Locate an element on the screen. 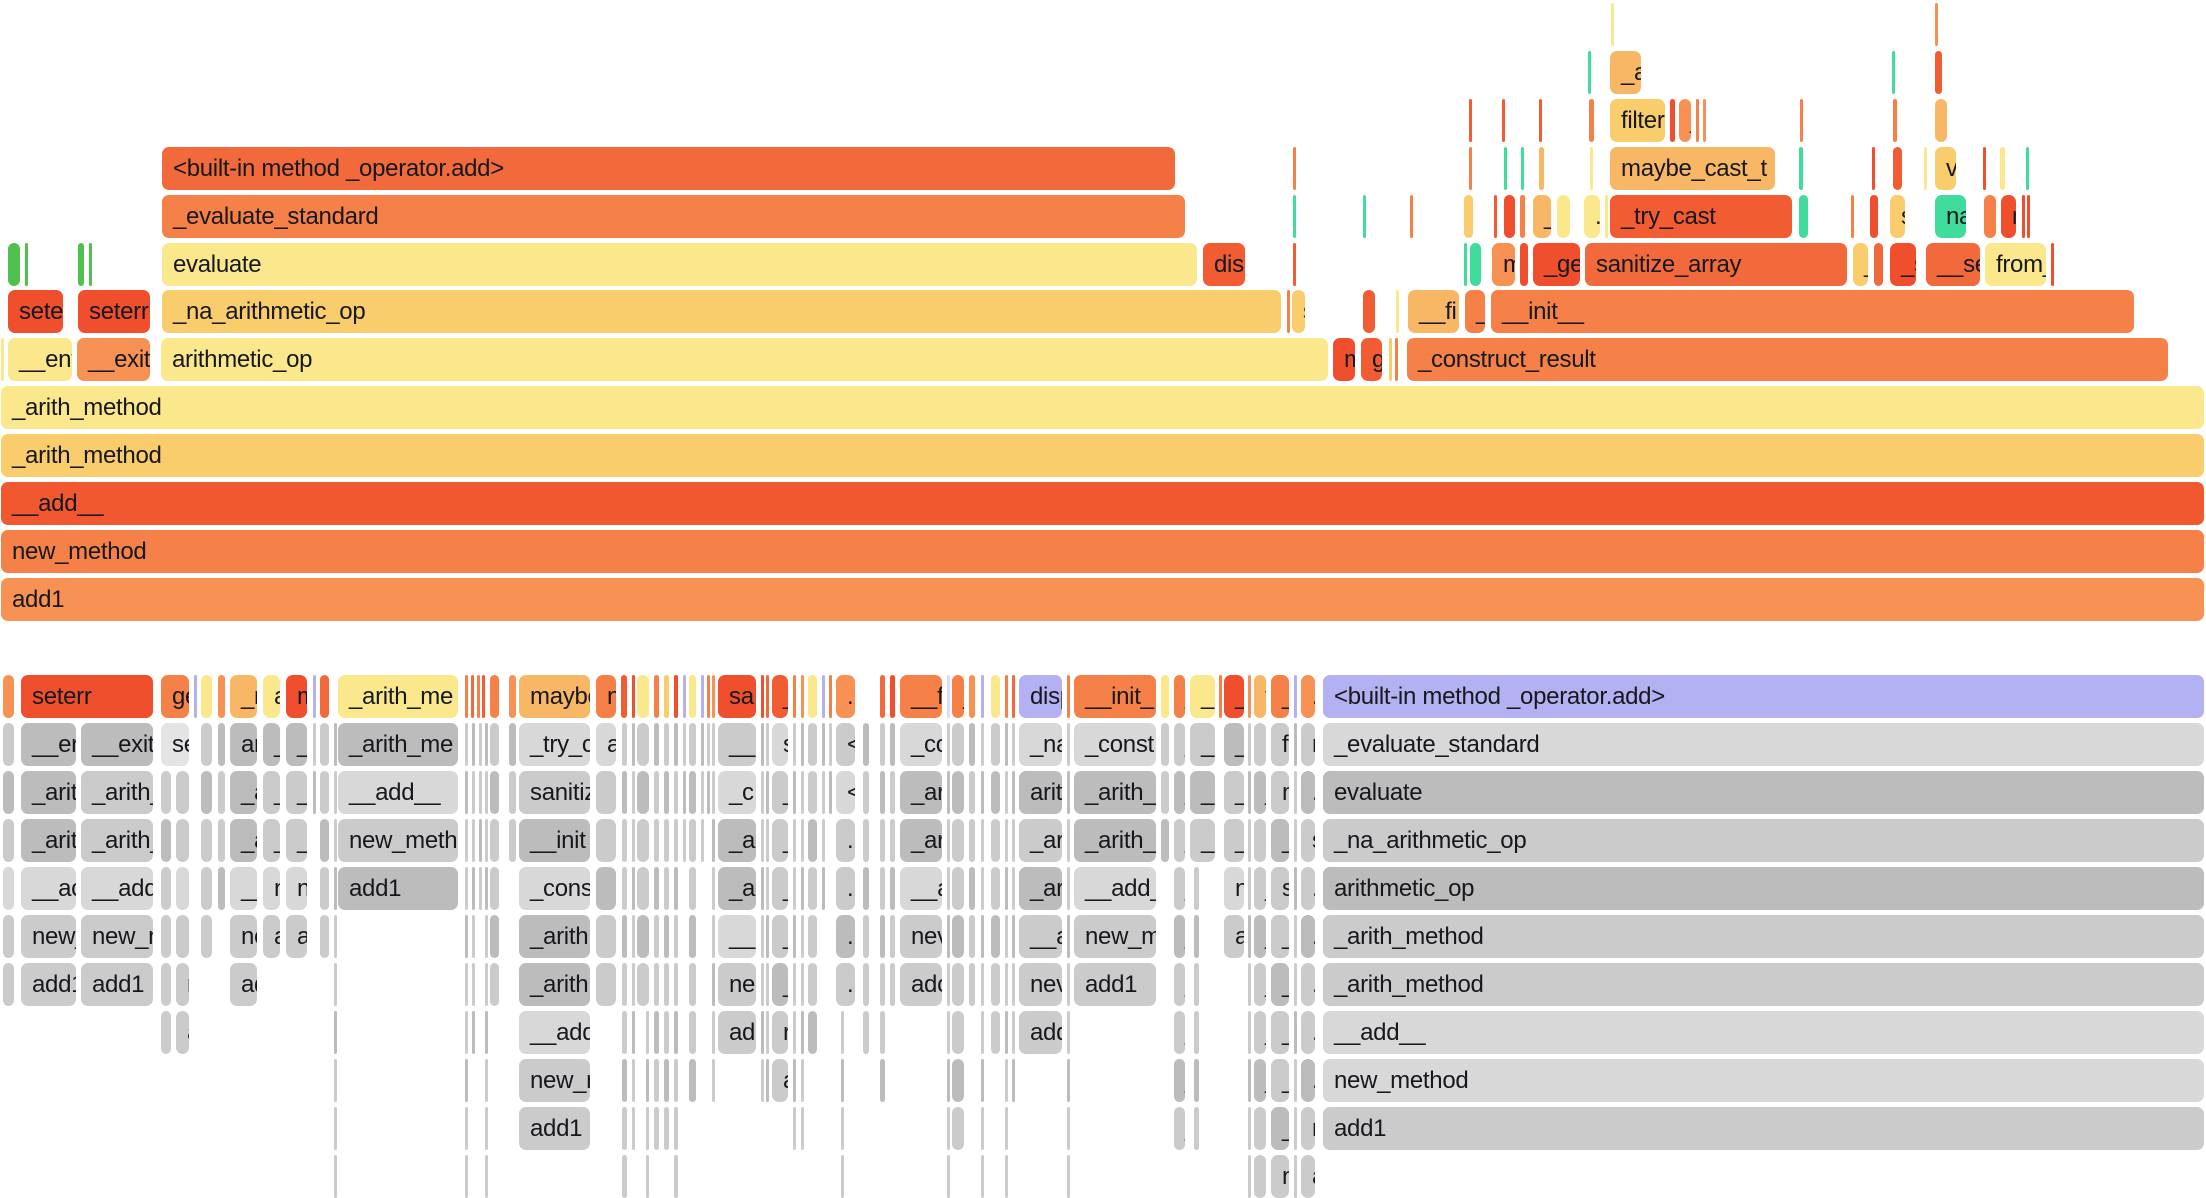  frame-bar-_const: _const is located at coordinates (1115, 744).